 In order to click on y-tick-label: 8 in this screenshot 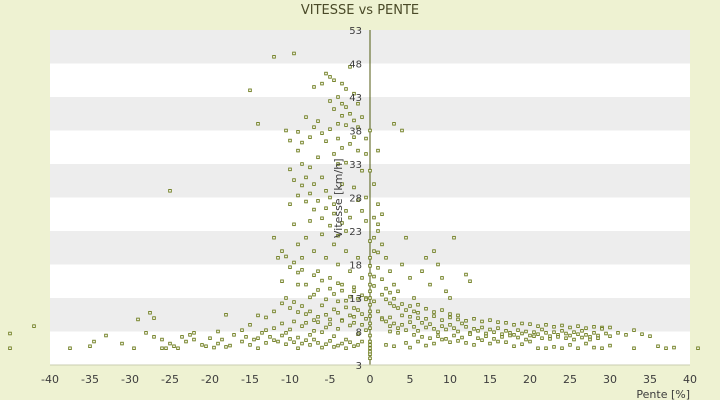, I will do `click(359, 333)`.